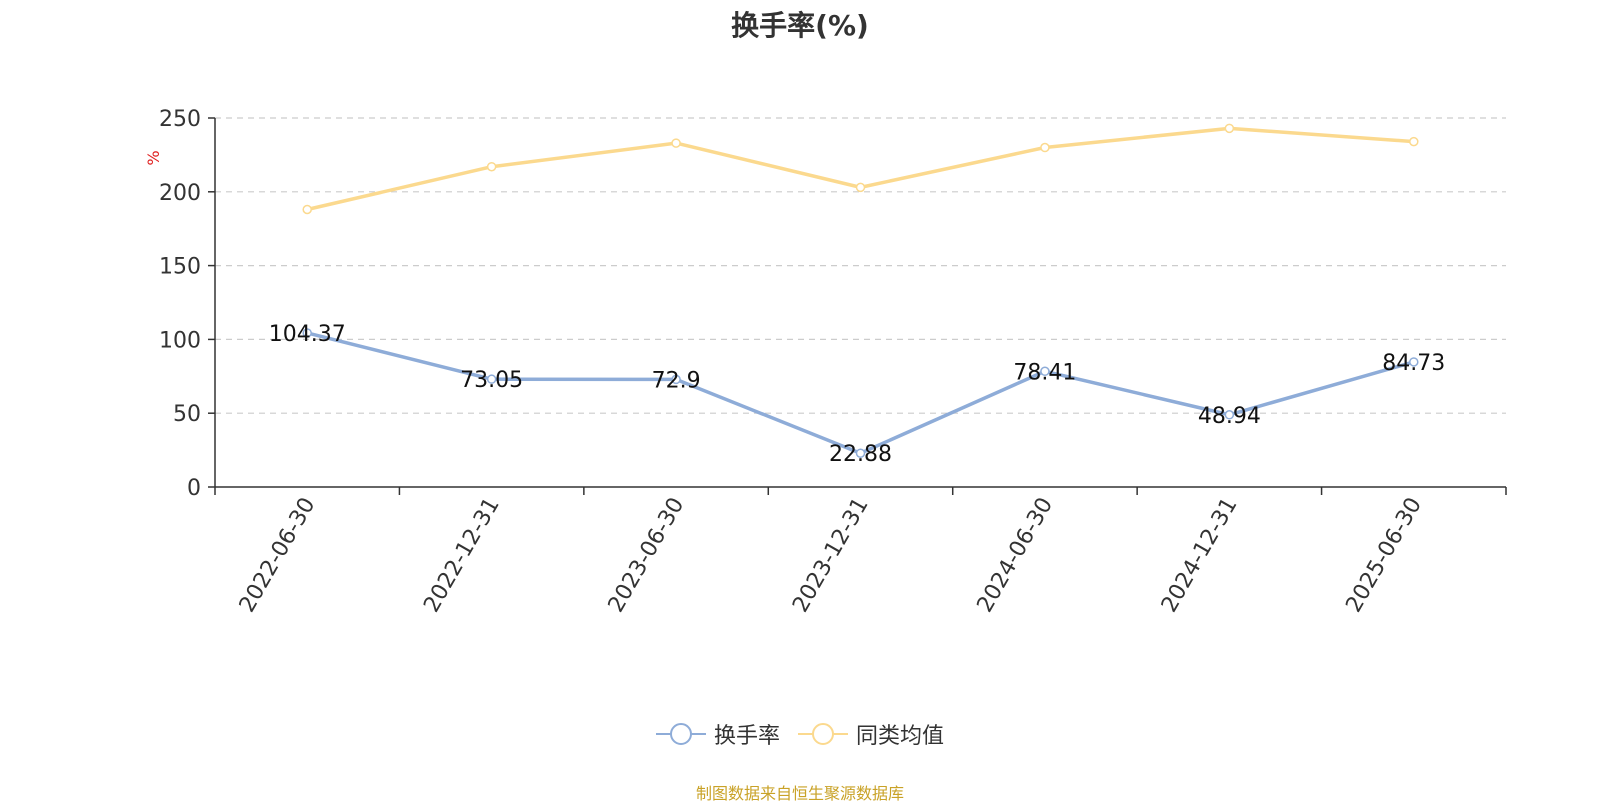 The width and height of the screenshot is (1600, 804). I want to click on y-tick-label-3: 150, so click(180, 267).